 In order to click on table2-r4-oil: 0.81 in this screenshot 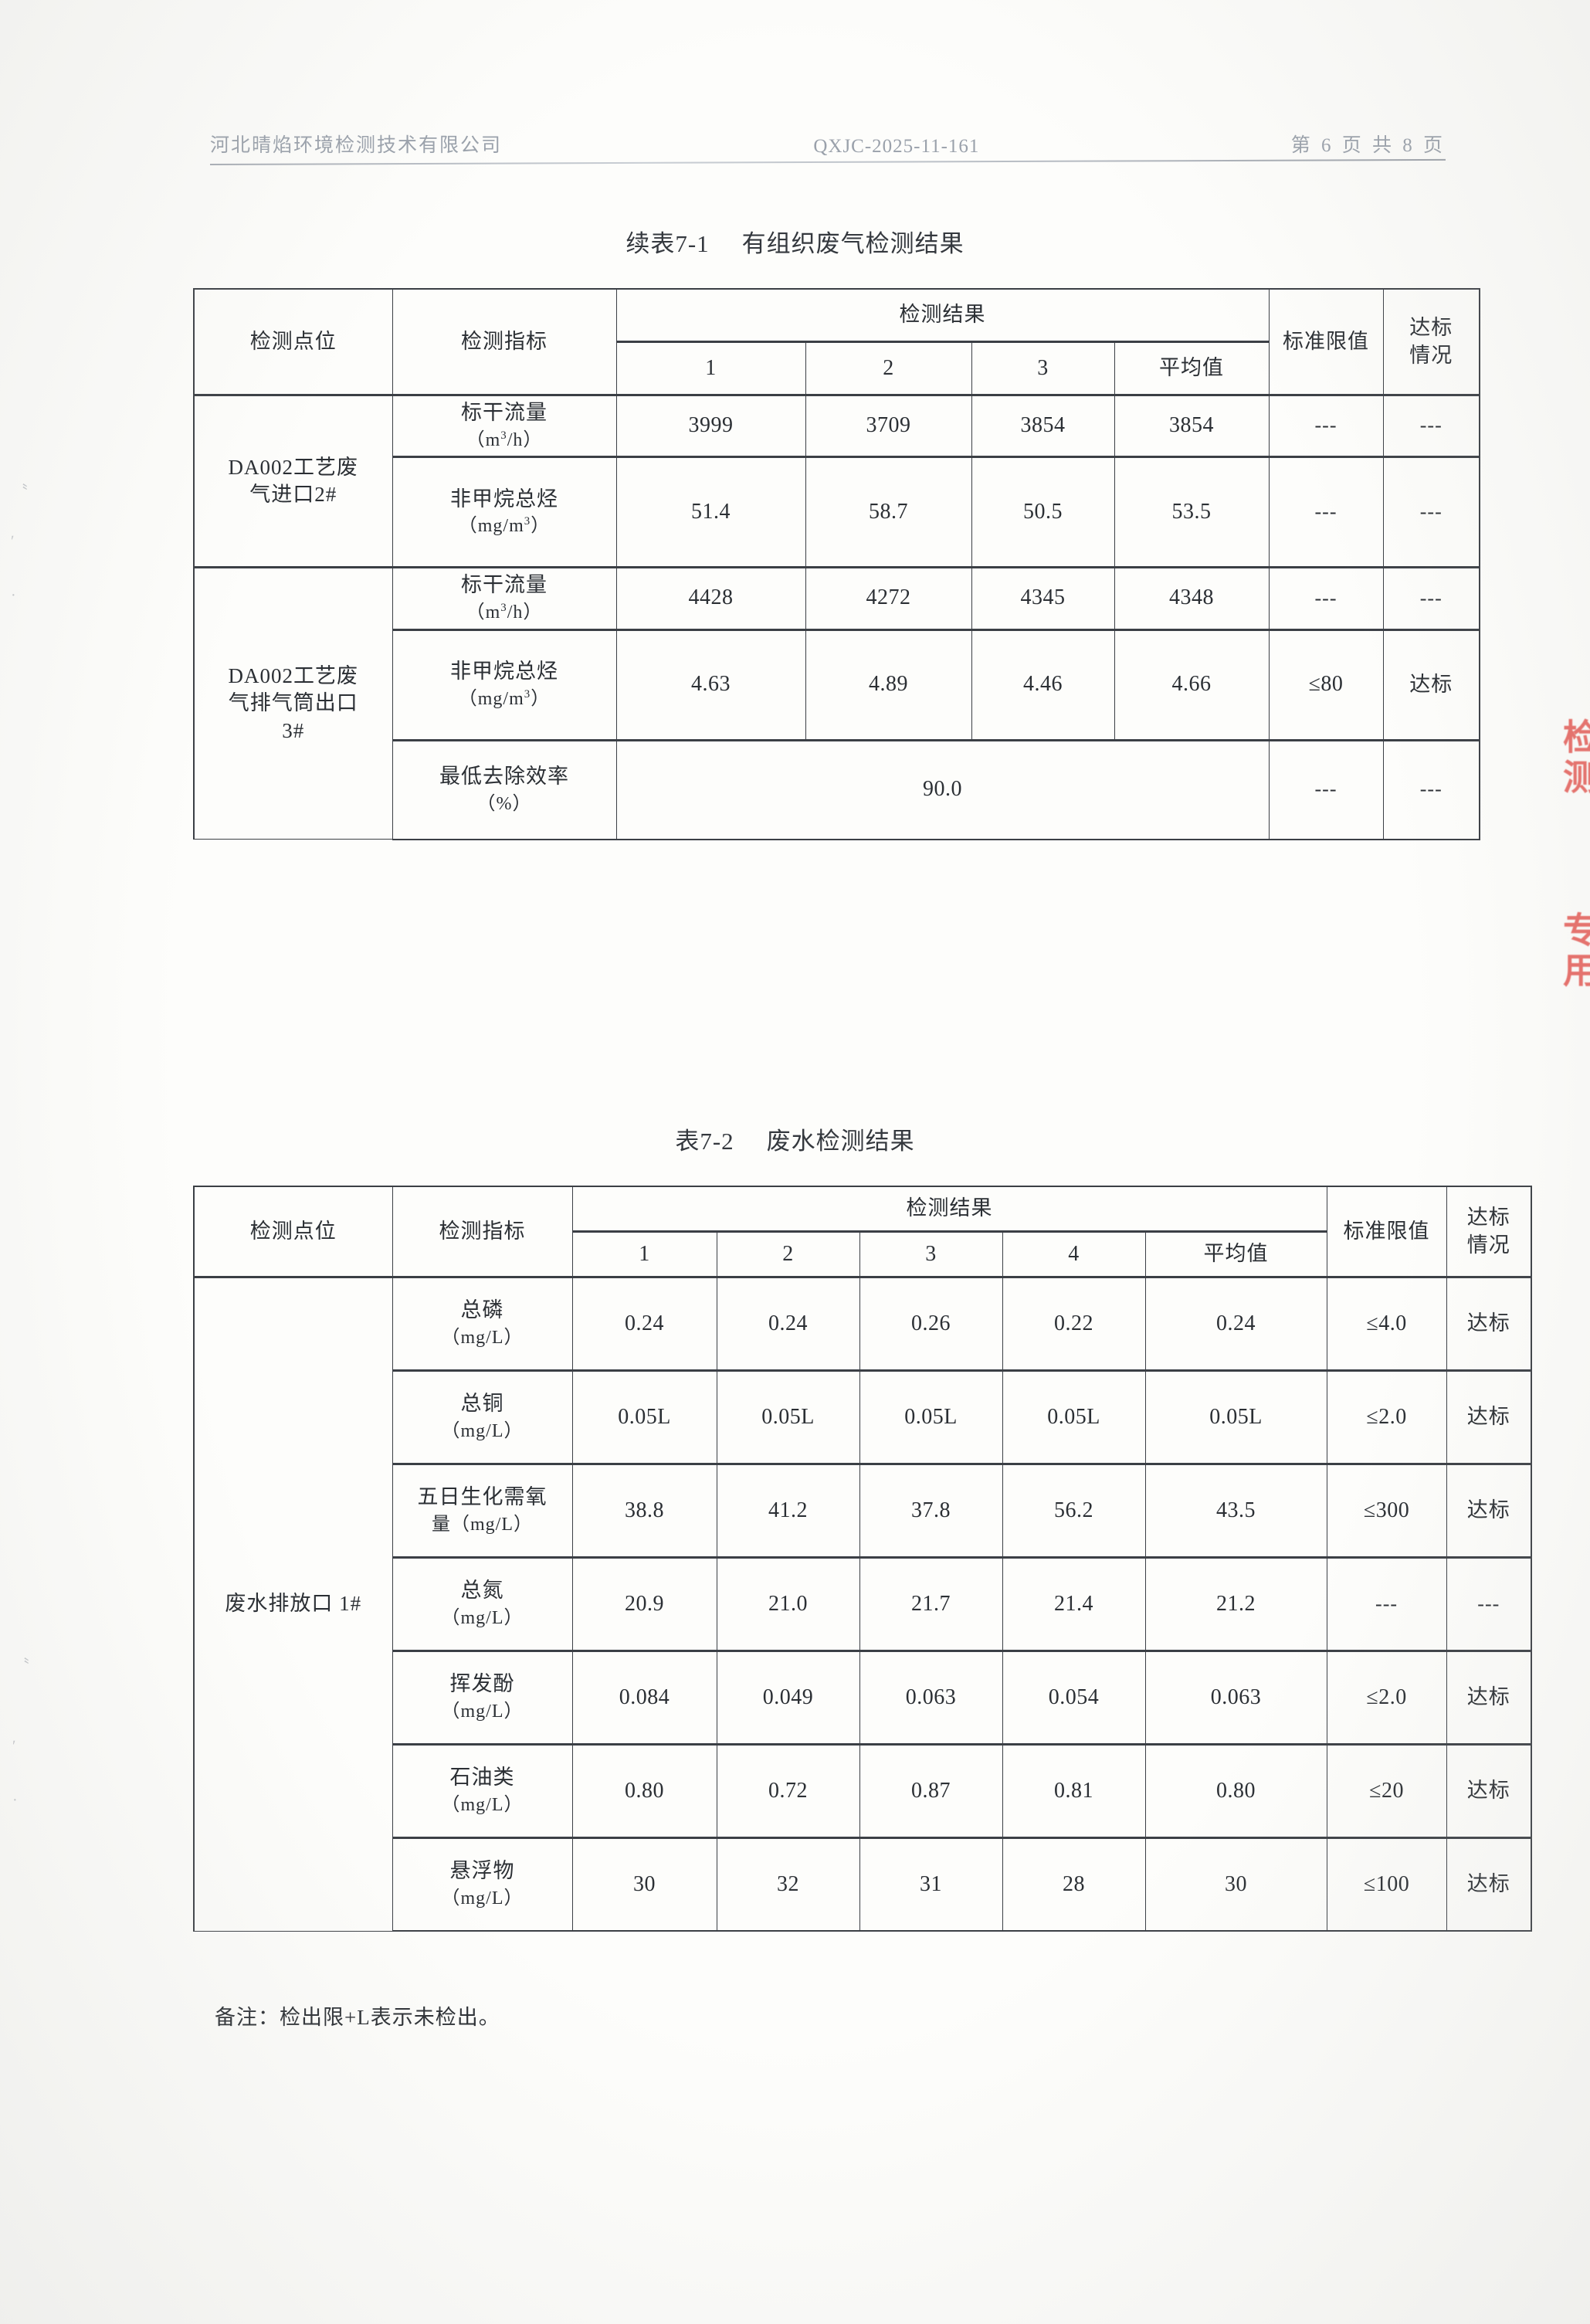, I will do `click(1074, 1790)`.